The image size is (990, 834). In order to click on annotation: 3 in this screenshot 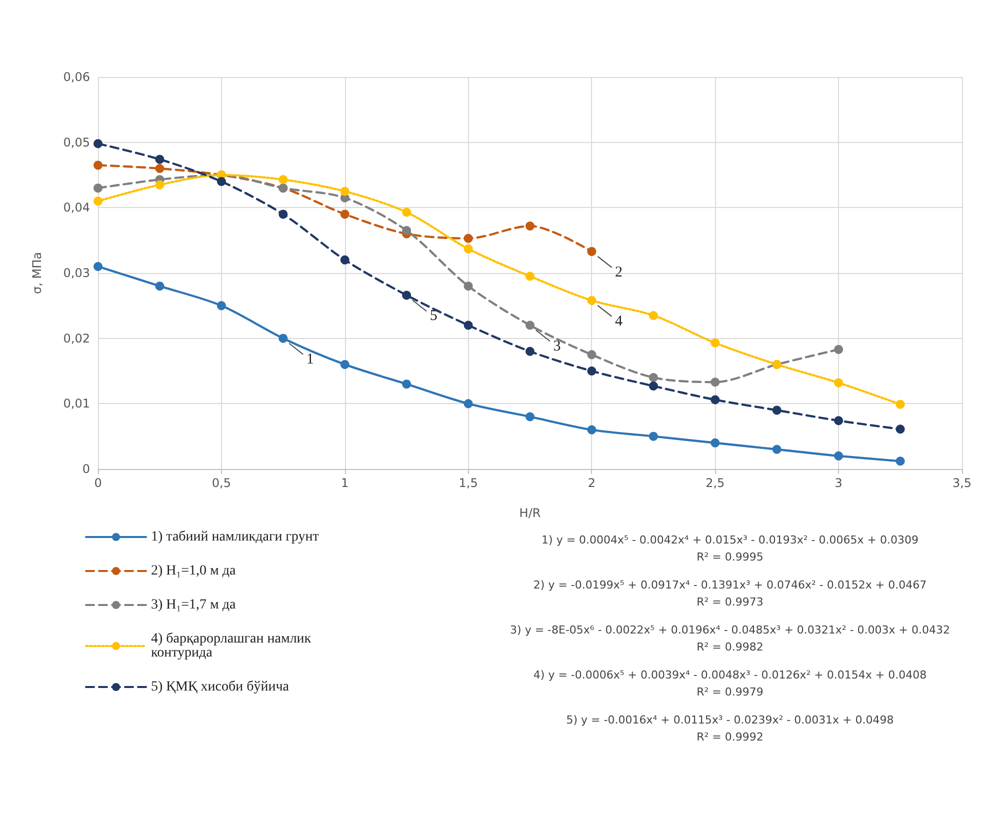, I will do `click(557, 346)`.